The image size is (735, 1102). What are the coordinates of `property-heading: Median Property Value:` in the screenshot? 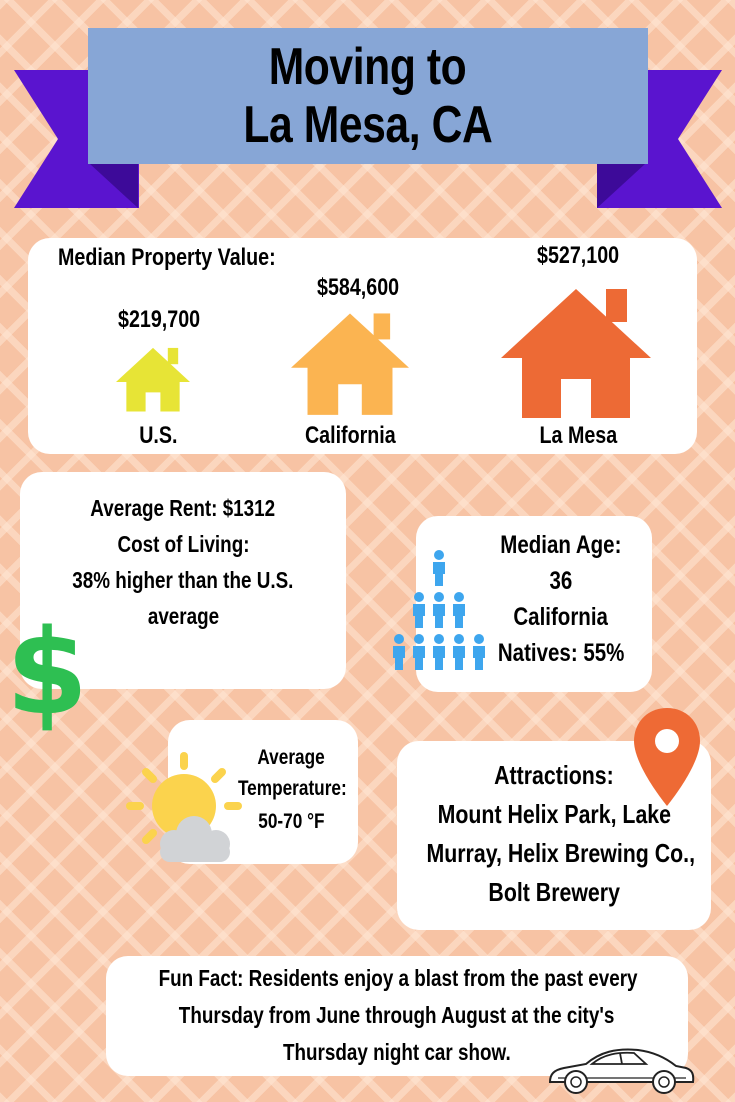 It's located at (167, 257).